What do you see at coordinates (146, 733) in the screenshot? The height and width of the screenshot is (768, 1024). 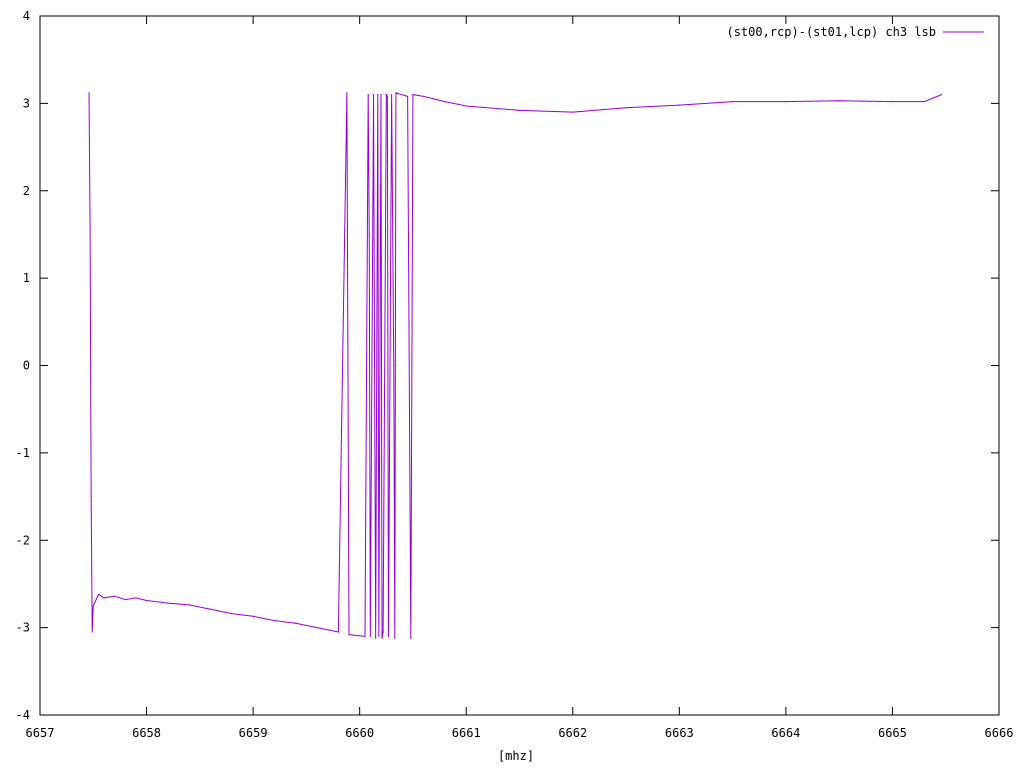 I see `x-tick-label: 6658` at bounding box center [146, 733].